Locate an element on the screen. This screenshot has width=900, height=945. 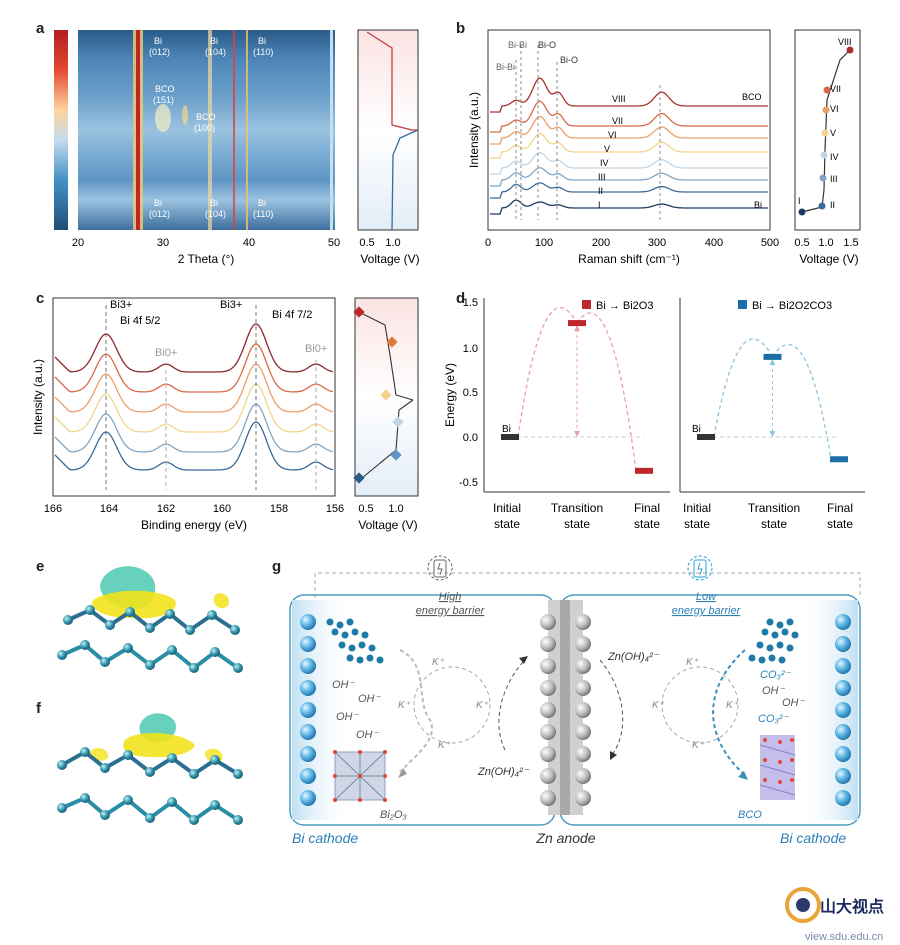
b-xtick: 400 is located at coordinates (714, 243).